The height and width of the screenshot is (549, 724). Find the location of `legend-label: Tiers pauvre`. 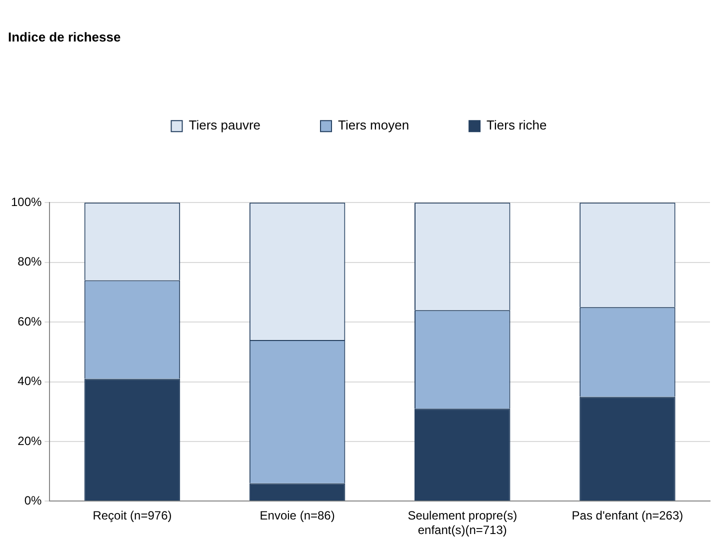

legend-label: Tiers pauvre is located at coordinates (224, 125).